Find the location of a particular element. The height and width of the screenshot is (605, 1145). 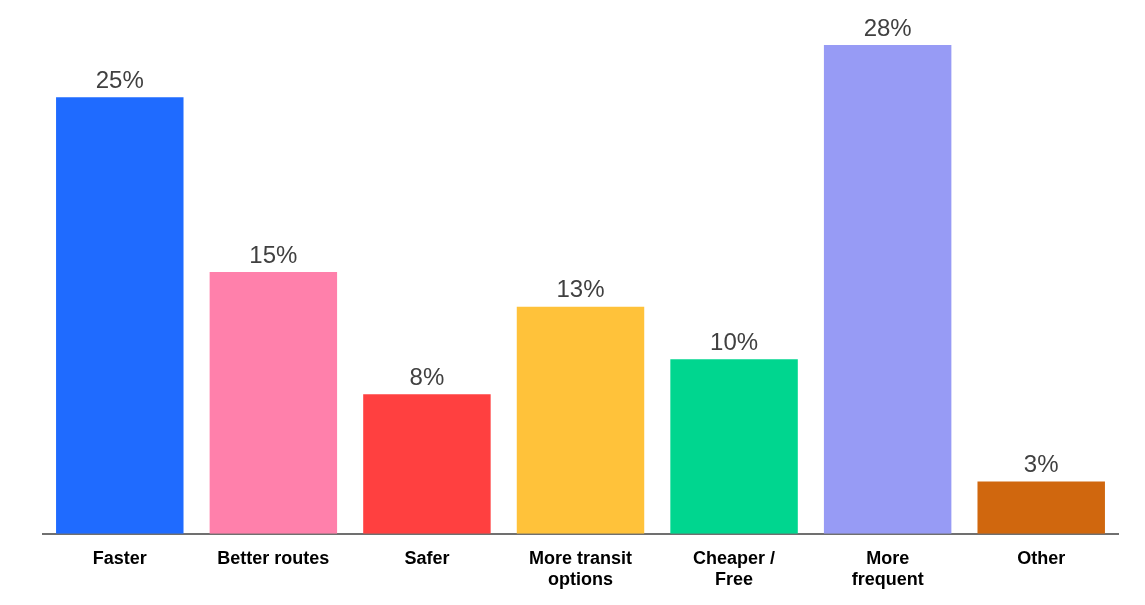

data-label: 3% is located at coordinates (1041, 464).